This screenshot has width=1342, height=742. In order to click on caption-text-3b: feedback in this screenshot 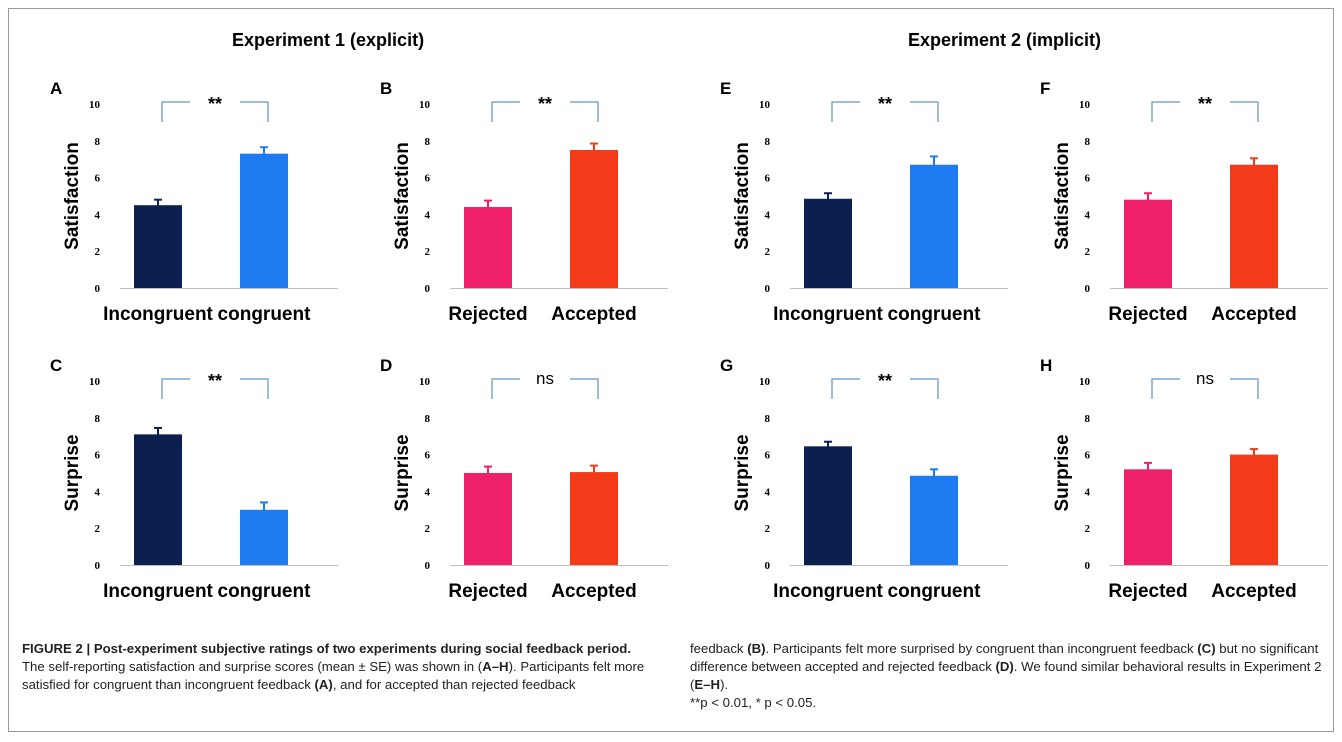, I will do `click(719, 648)`.